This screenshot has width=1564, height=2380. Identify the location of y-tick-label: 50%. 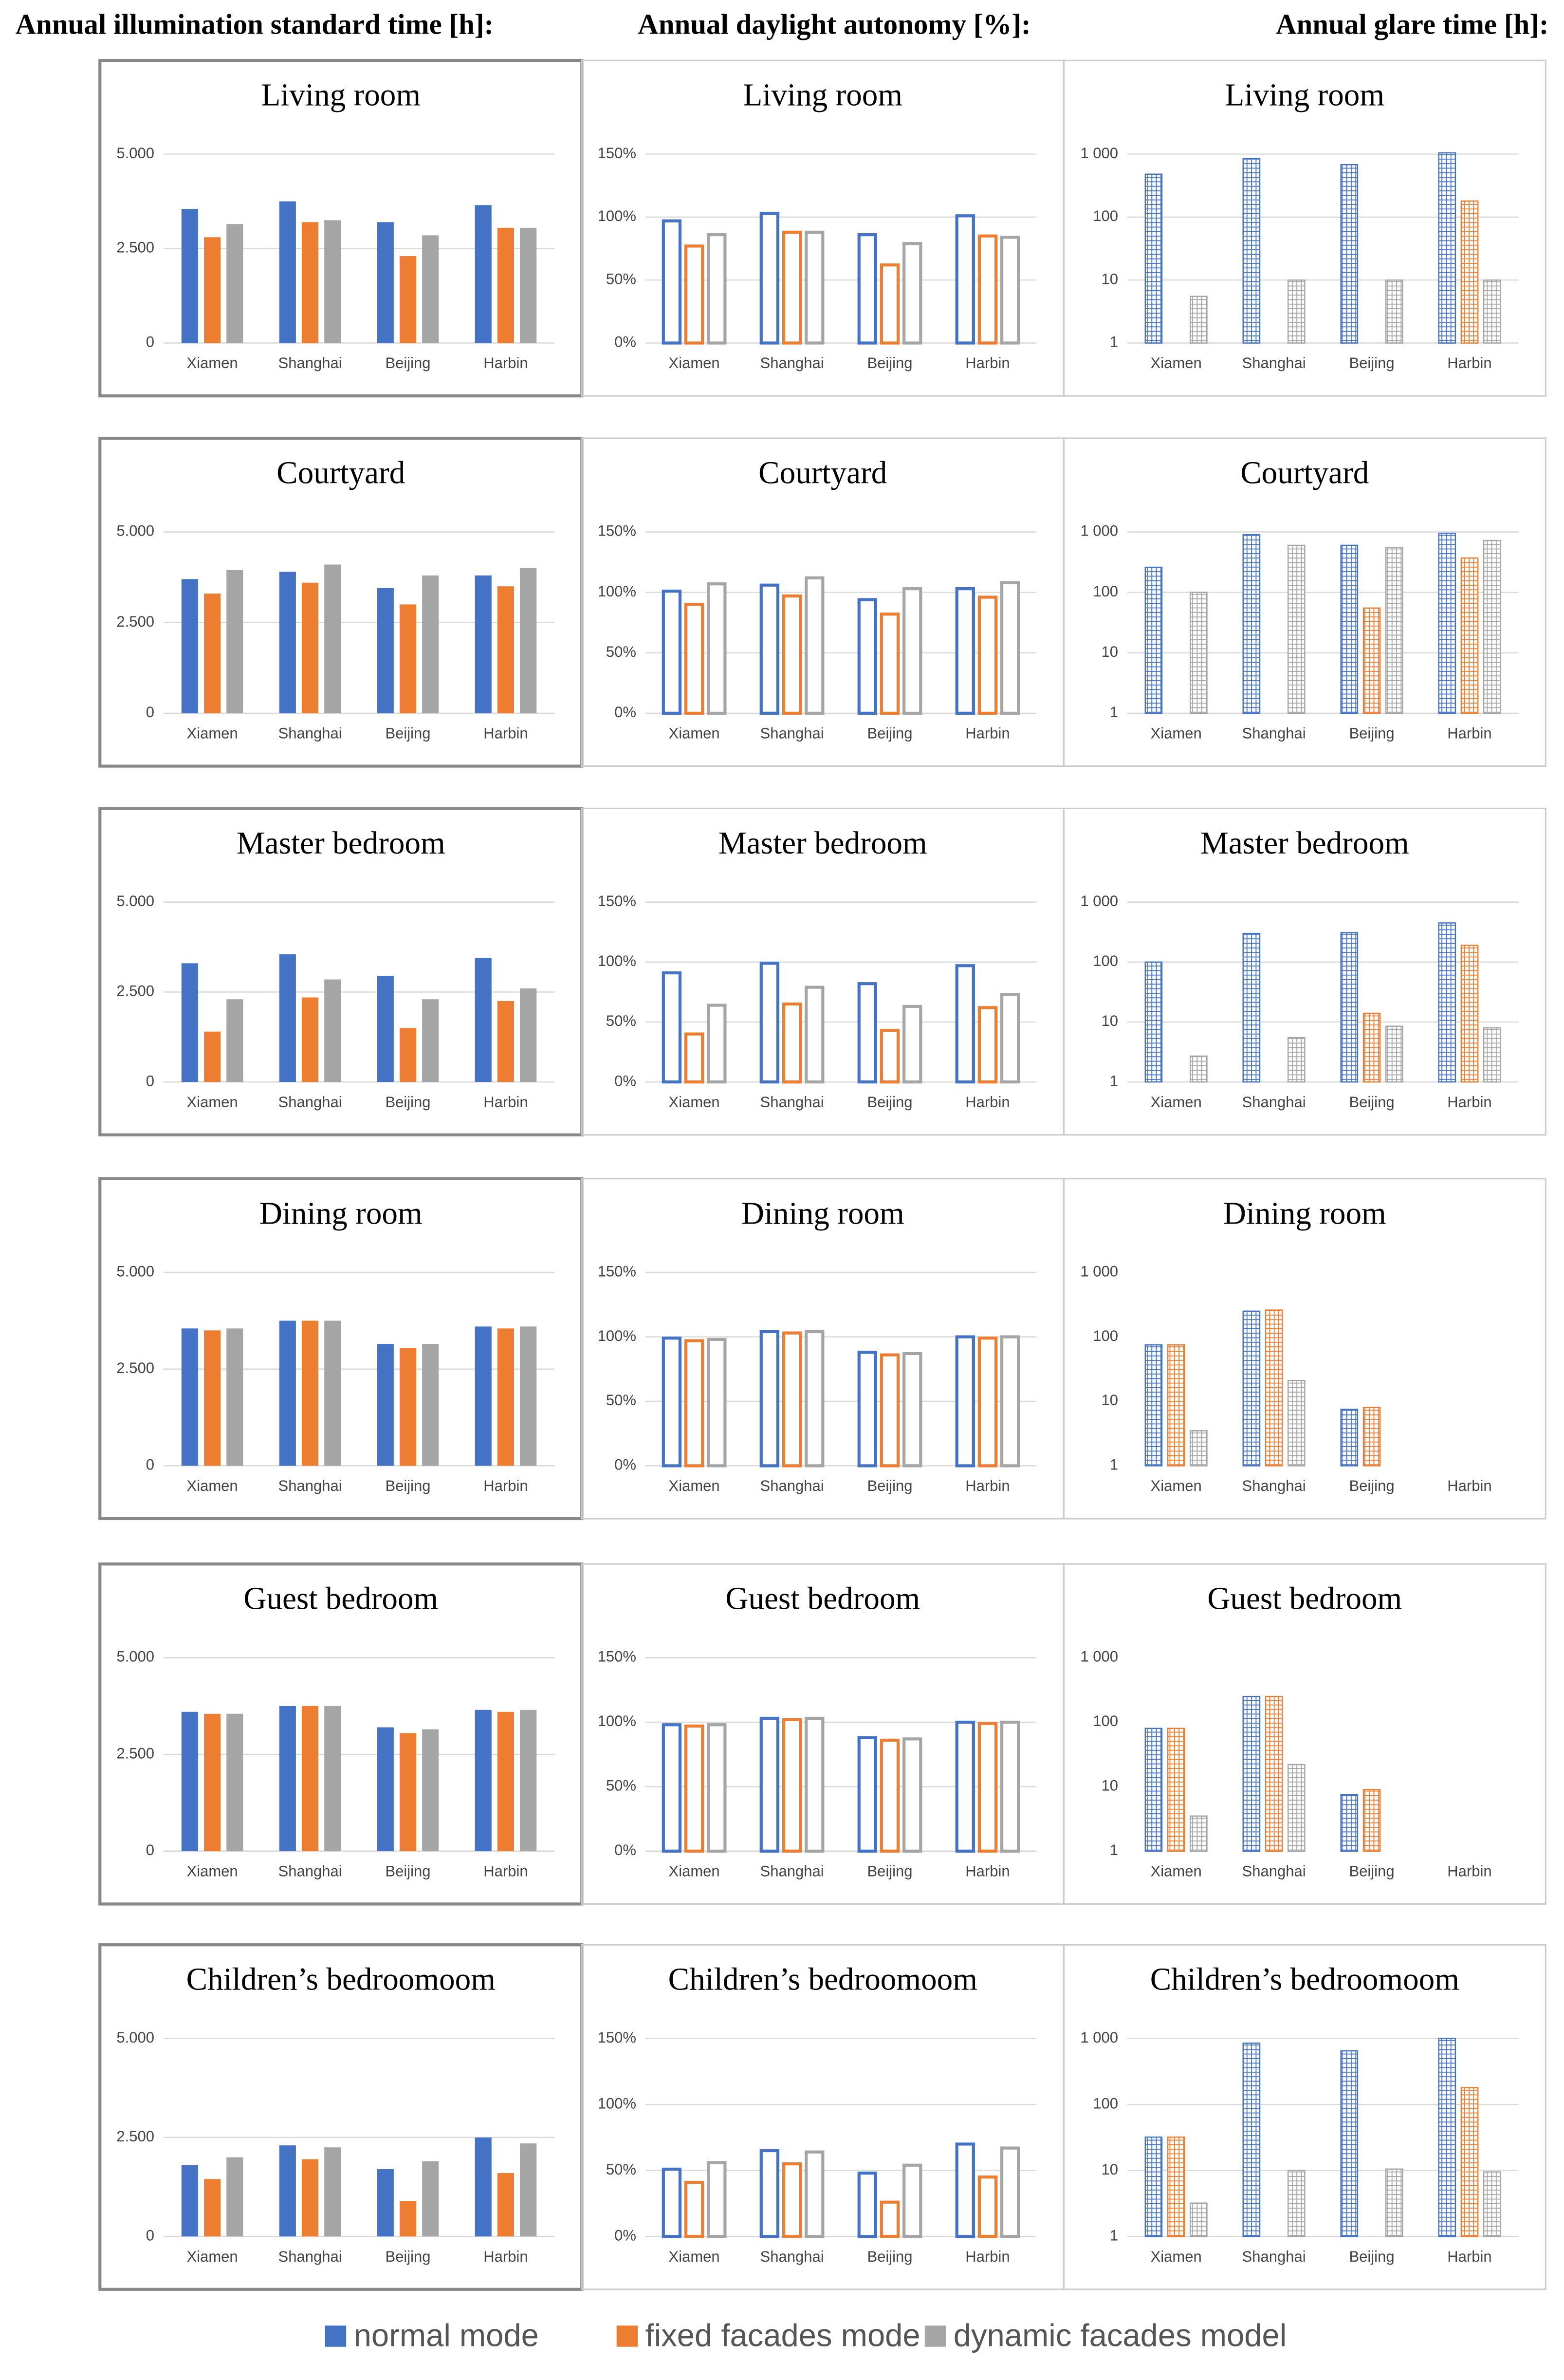
(621, 1400).